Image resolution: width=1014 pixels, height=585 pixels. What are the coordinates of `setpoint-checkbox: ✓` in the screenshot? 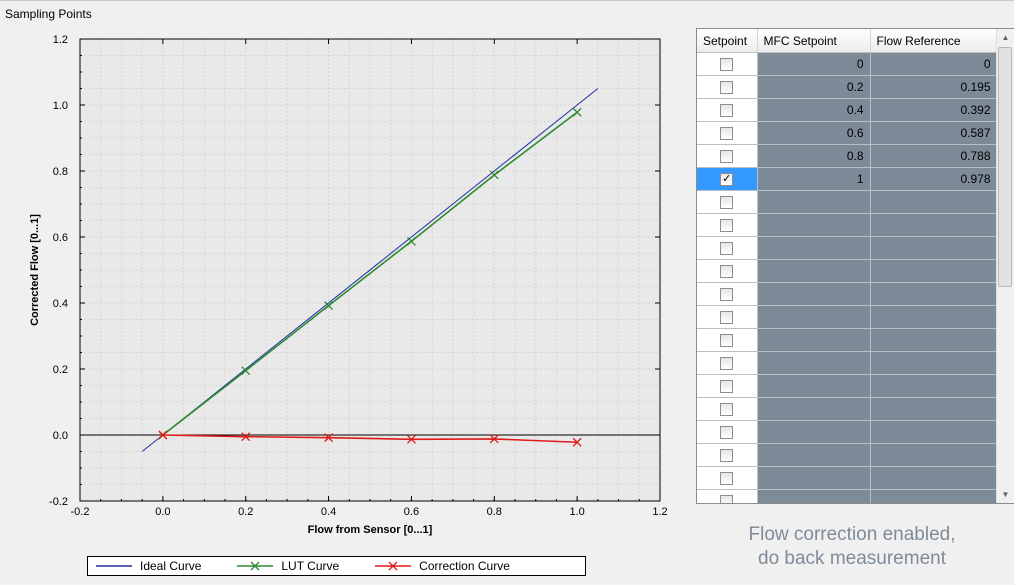 It's located at (727, 180).